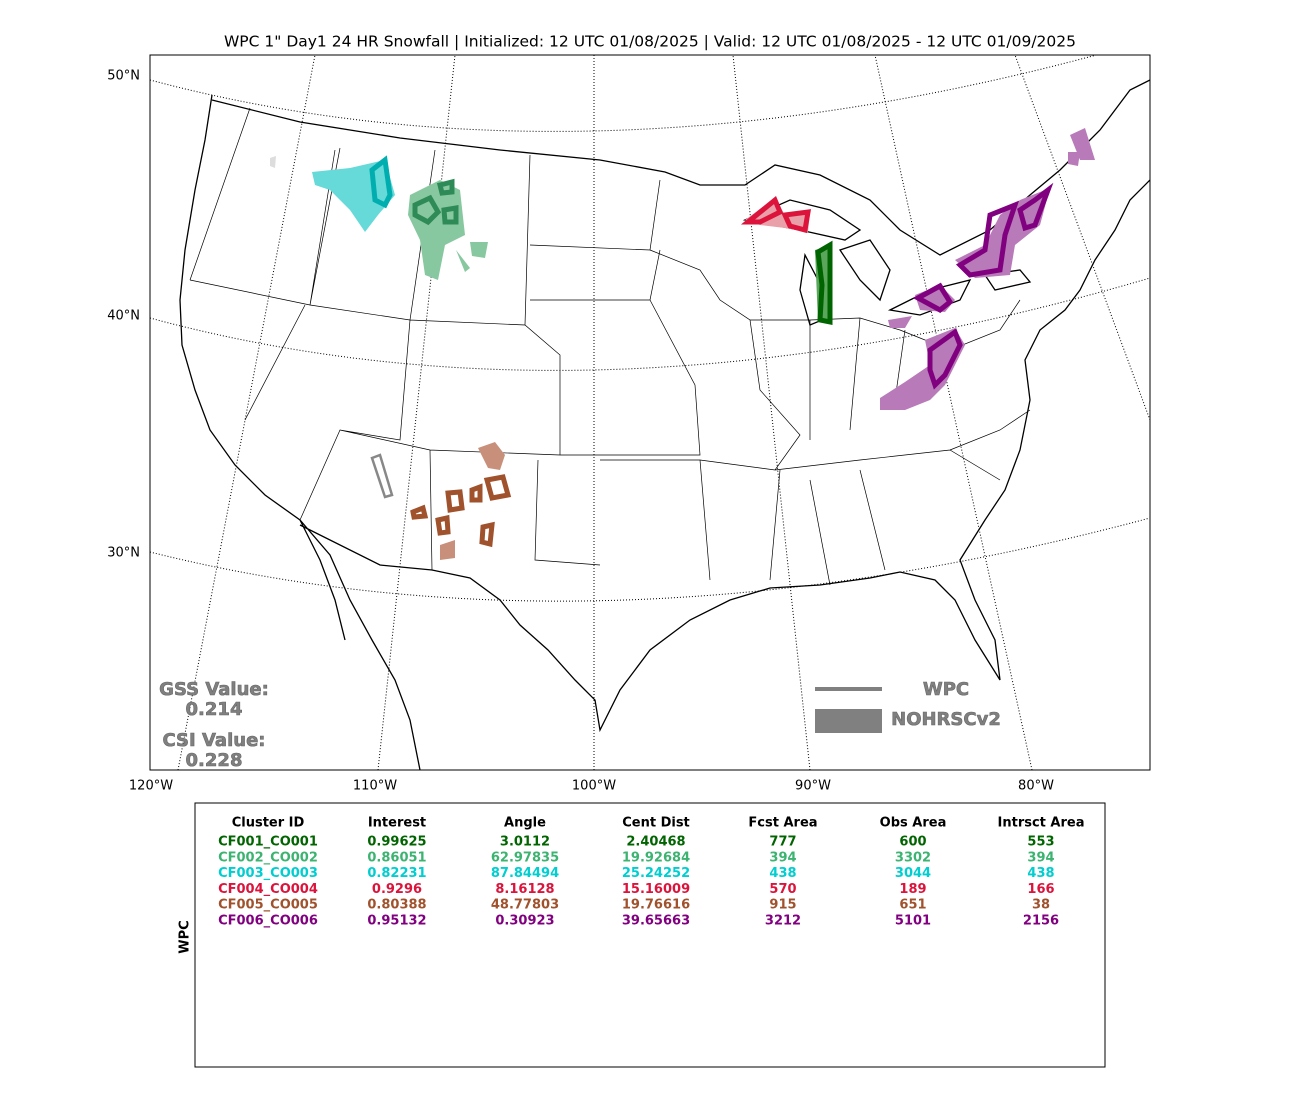  I want to click on legend-label: WPC, so click(946, 689).